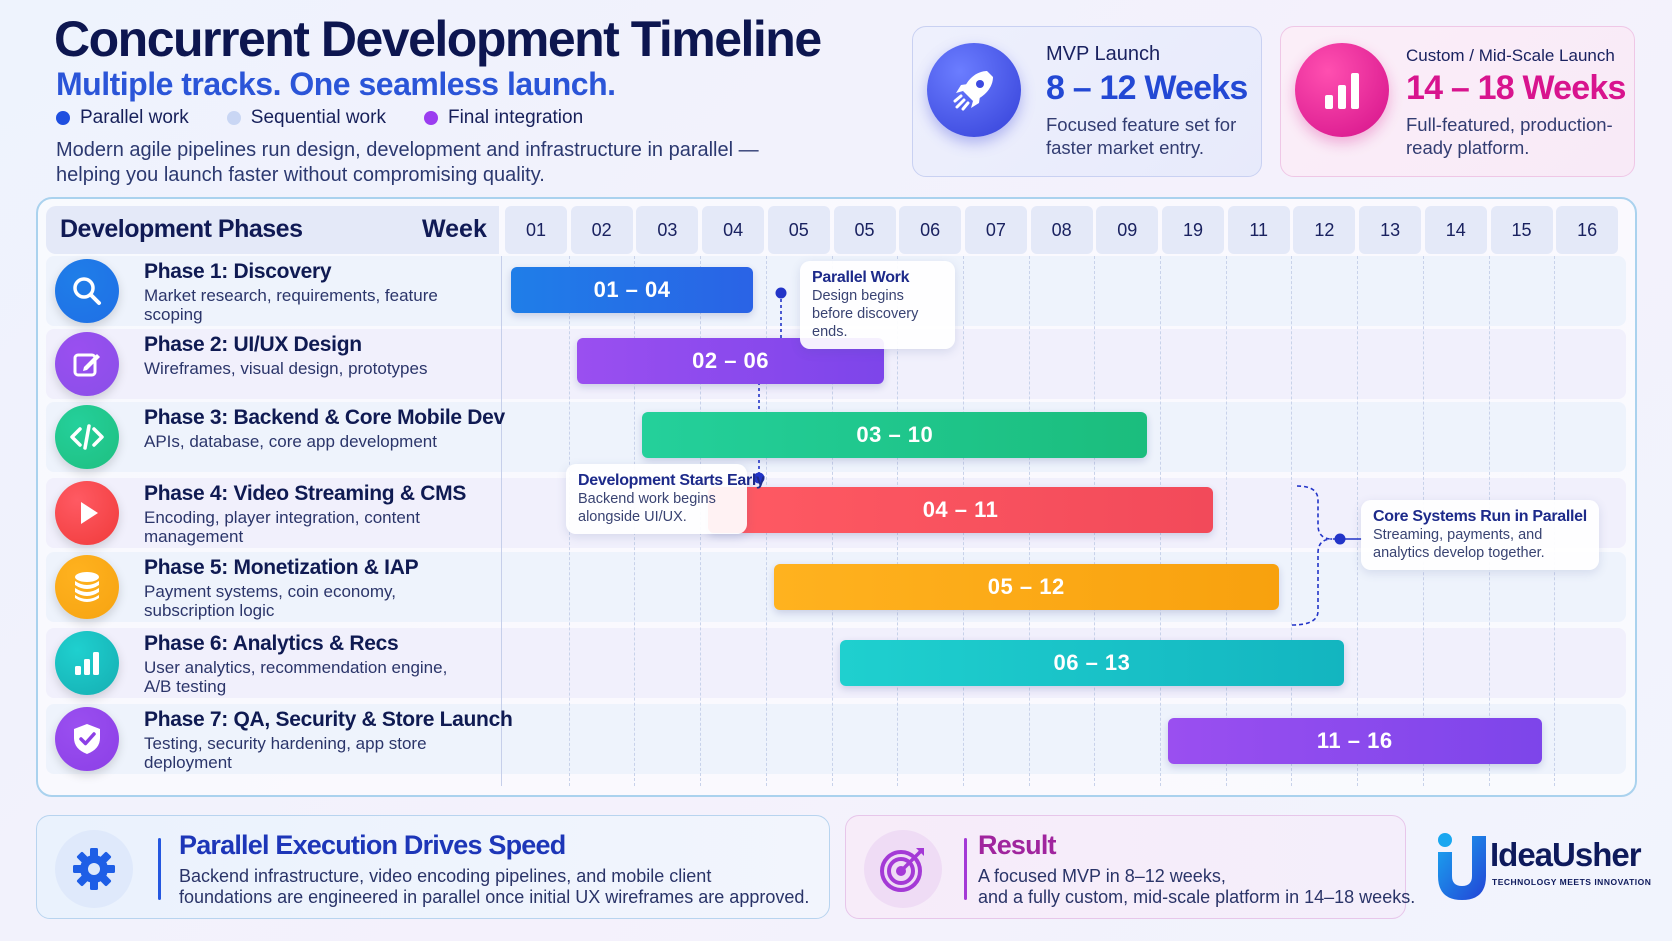 The height and width of the screenshot is (941, 1672). What do you see at coordinates (238, 271) in the screenshot?
I see `phase-title: Phase 1: Discovery` at bounding box center [238, 271].